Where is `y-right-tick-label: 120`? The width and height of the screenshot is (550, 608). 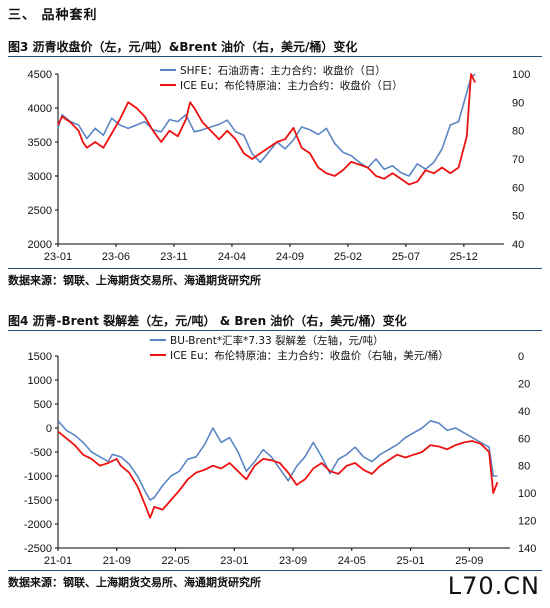
y-right-tick-label: 120 is located at coordinates (527, 522).